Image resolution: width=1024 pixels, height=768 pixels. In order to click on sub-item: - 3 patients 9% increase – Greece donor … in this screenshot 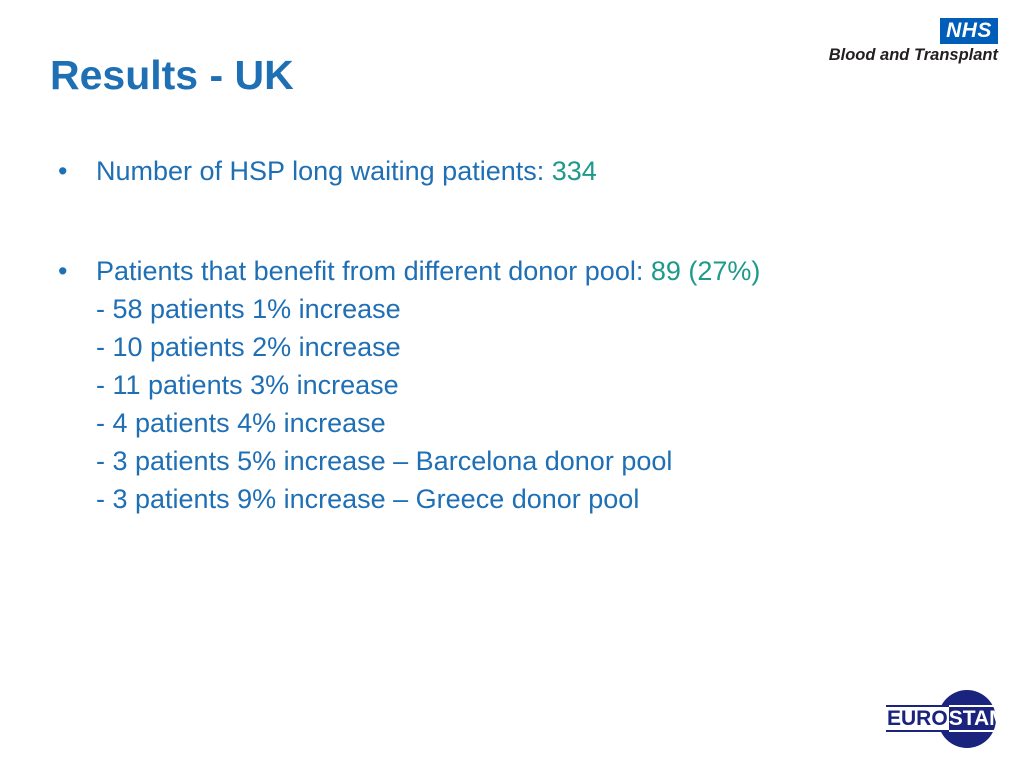, I will do `click(368, 499)`.